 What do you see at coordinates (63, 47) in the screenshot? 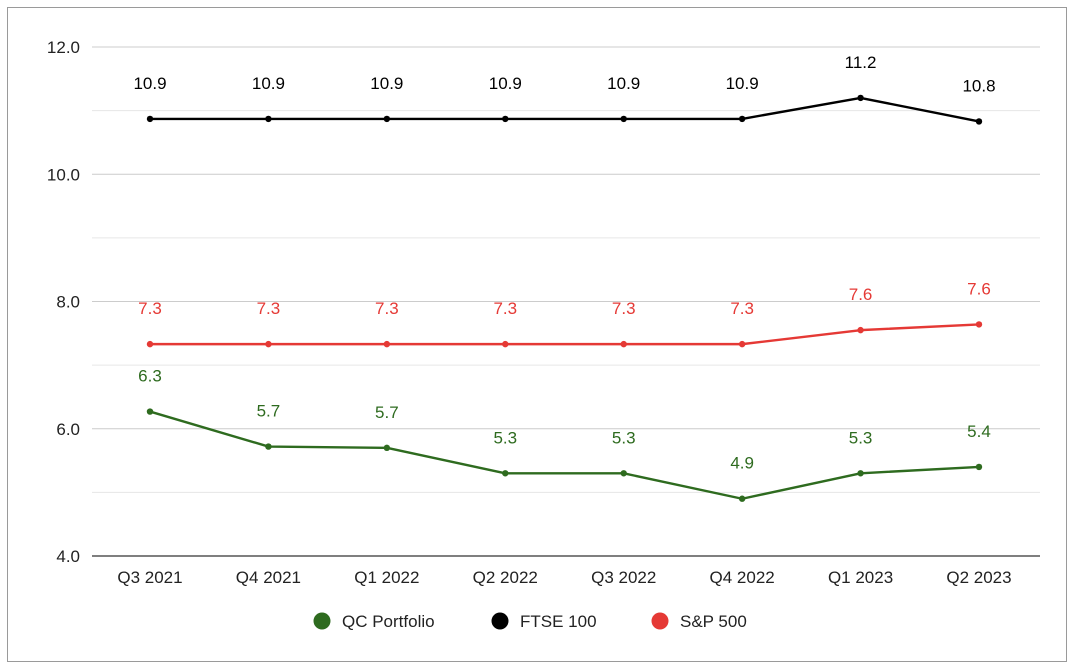
I see `y-tick-label: 12.0` at bounding box center [63, 47].